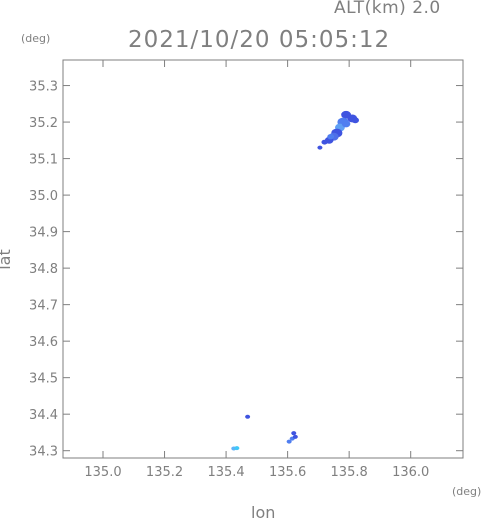 The width and height of the screenshot is (491, 522). I want to click on y-tick-label: 34.3, so click(43, 452).